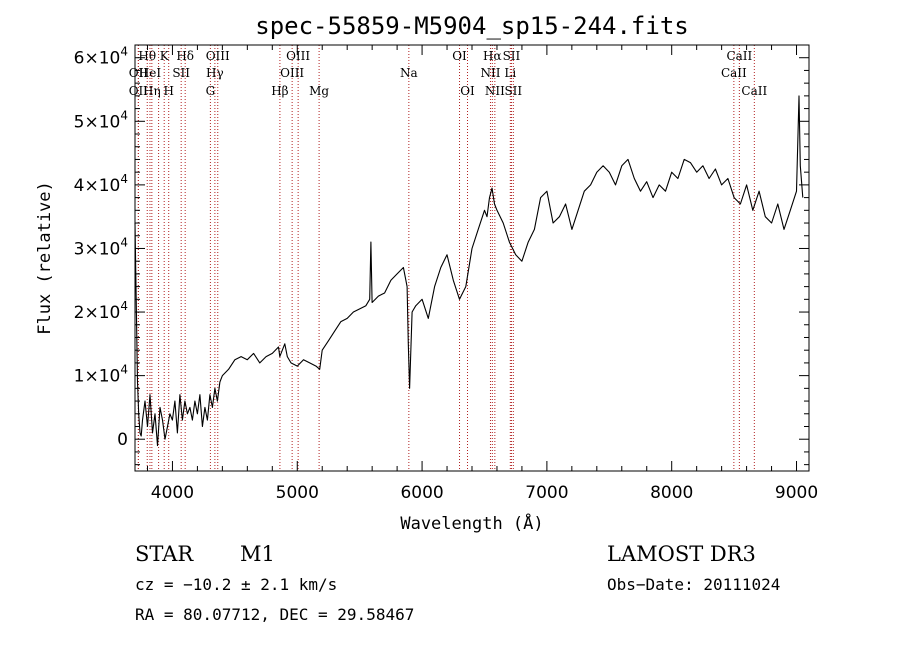  What do you see at coordinates (471, 523) in the screenshot?
I see `x-axis-label: Wavelength (Å)` at bounding box center [471, 523].